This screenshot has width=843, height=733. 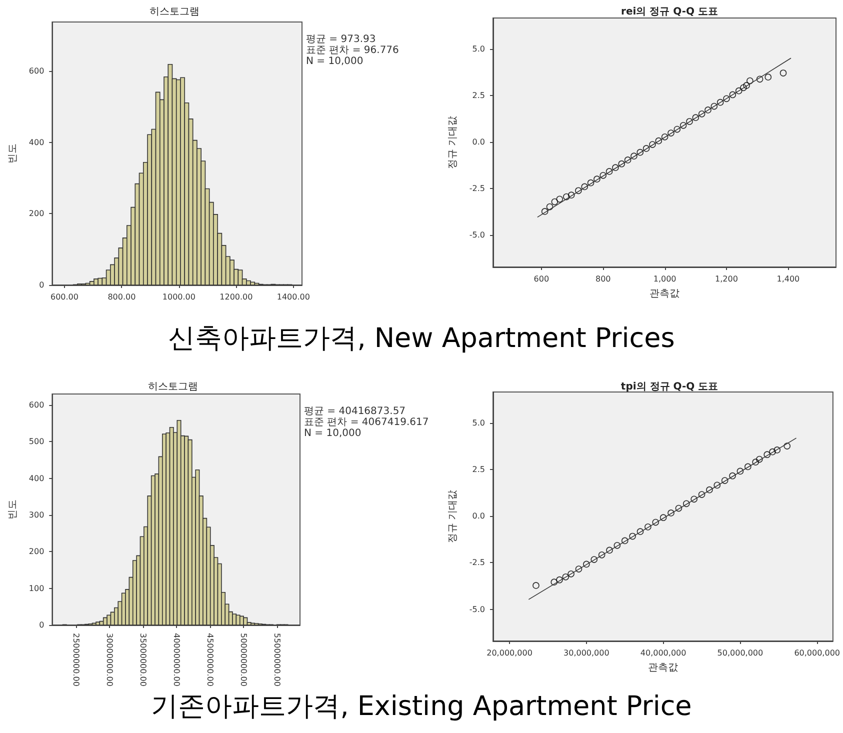 What do you see at coordinates (421, 339) in the screenshot?
I see `text: 신축아파트가격, New Apartment Prices` at bounding box center [421, 339].